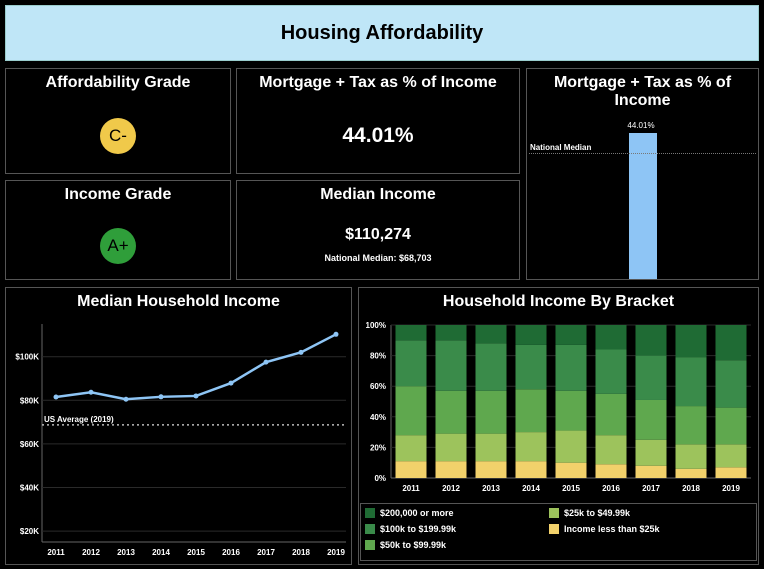  I want to click on dashboard-header: Housing Affordability, so click(382, 33).